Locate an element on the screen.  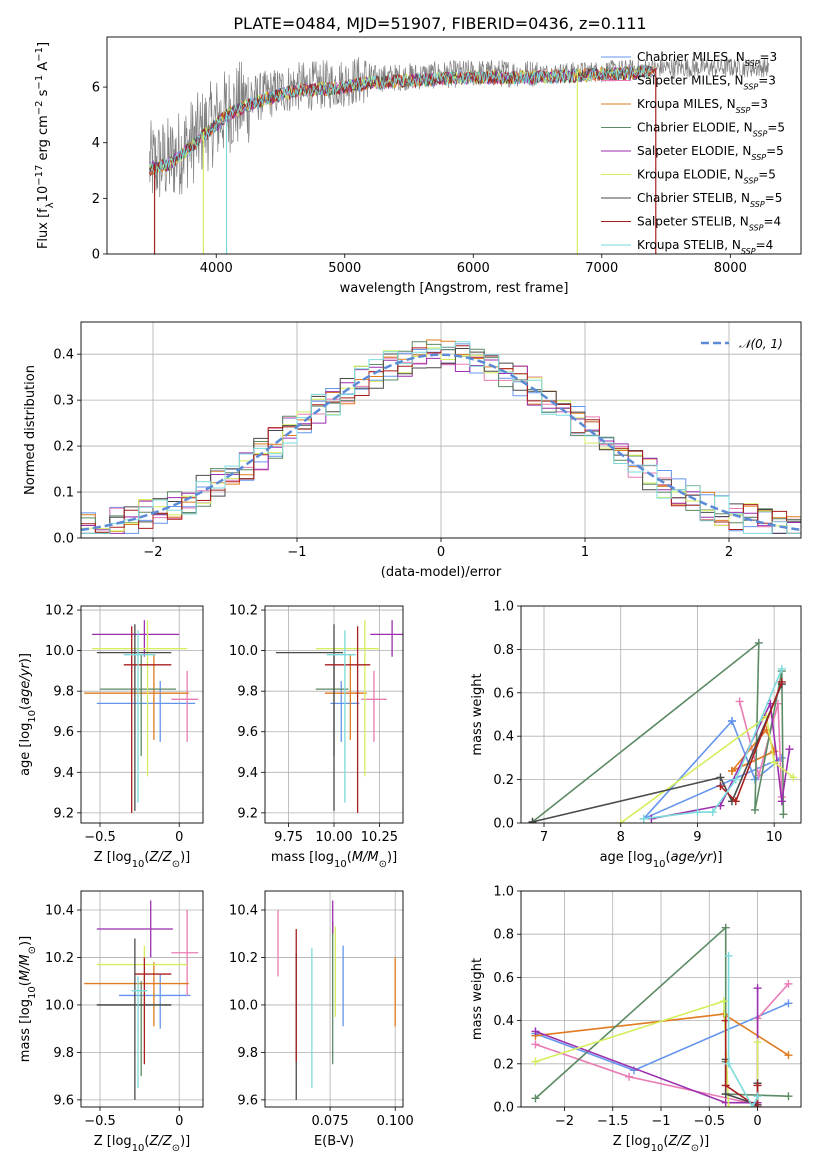
x-tick-label: 9 is located at coordinates (697, 837).